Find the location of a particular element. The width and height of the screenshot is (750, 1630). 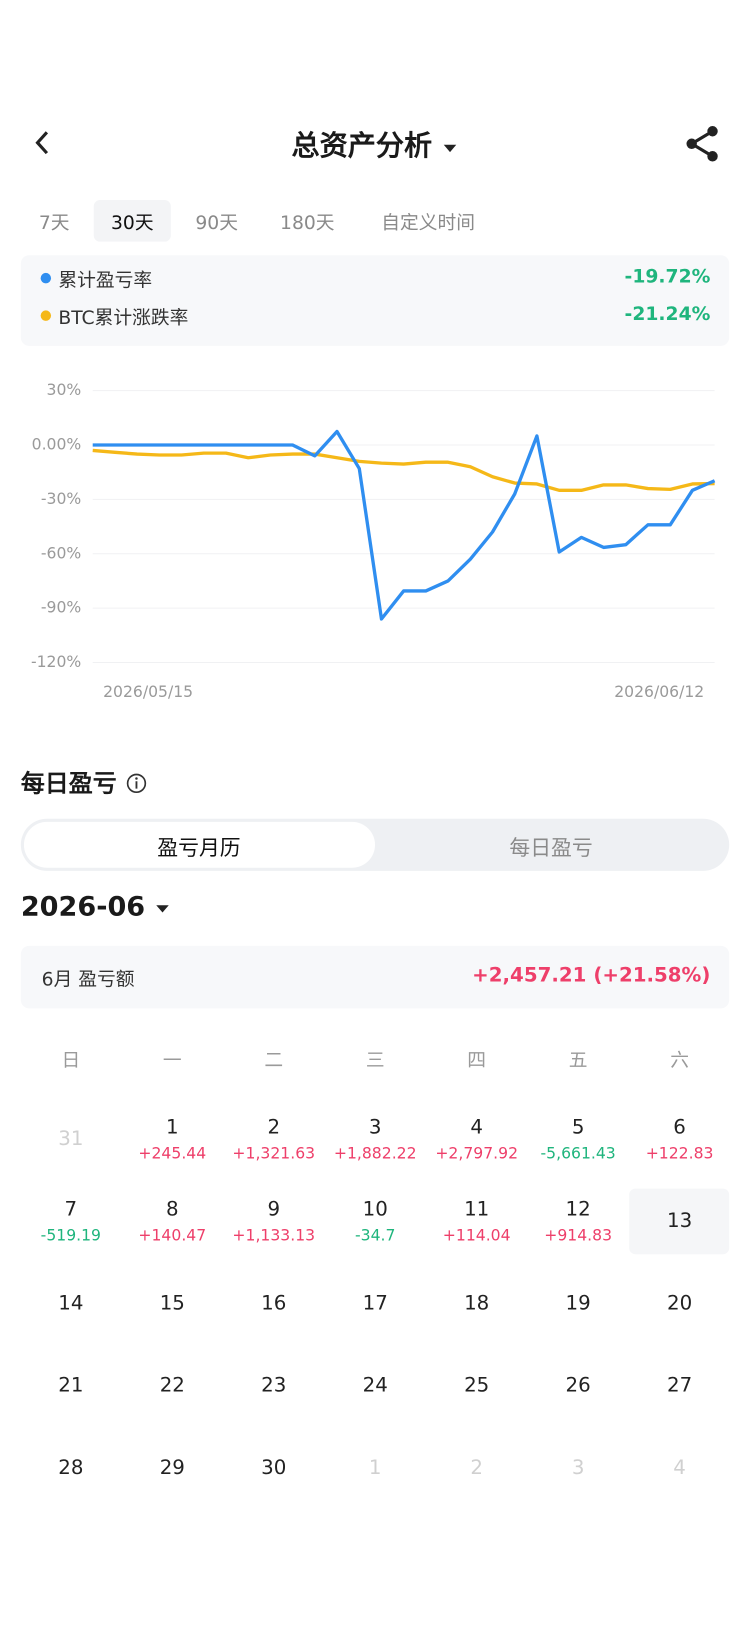

back-button is located at coordinates (41, 142).